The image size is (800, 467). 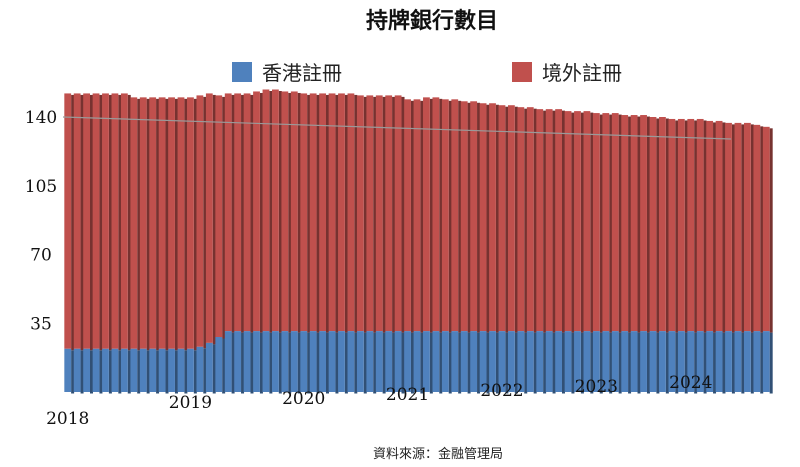 What do you see at coordinates (438, 454) in the screenshot?
I see `source-note: 資料來源：金融管理局` at bounding box center [438, 454].